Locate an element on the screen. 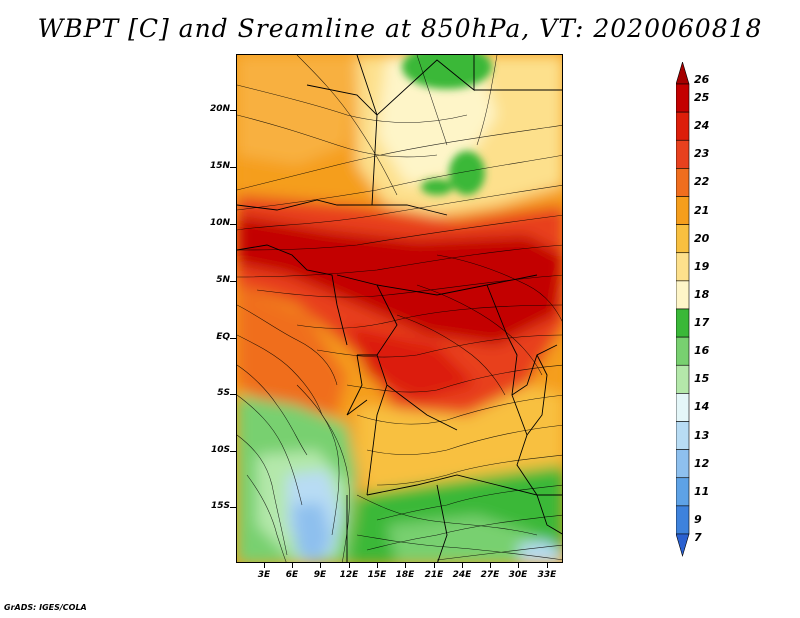  lon-label-15e: 15E is located at coordinates (377, 575).